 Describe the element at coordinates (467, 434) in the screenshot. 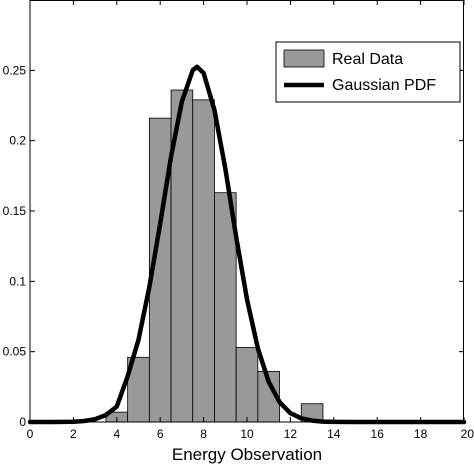

I see `x-tick-label: 20` at that location.